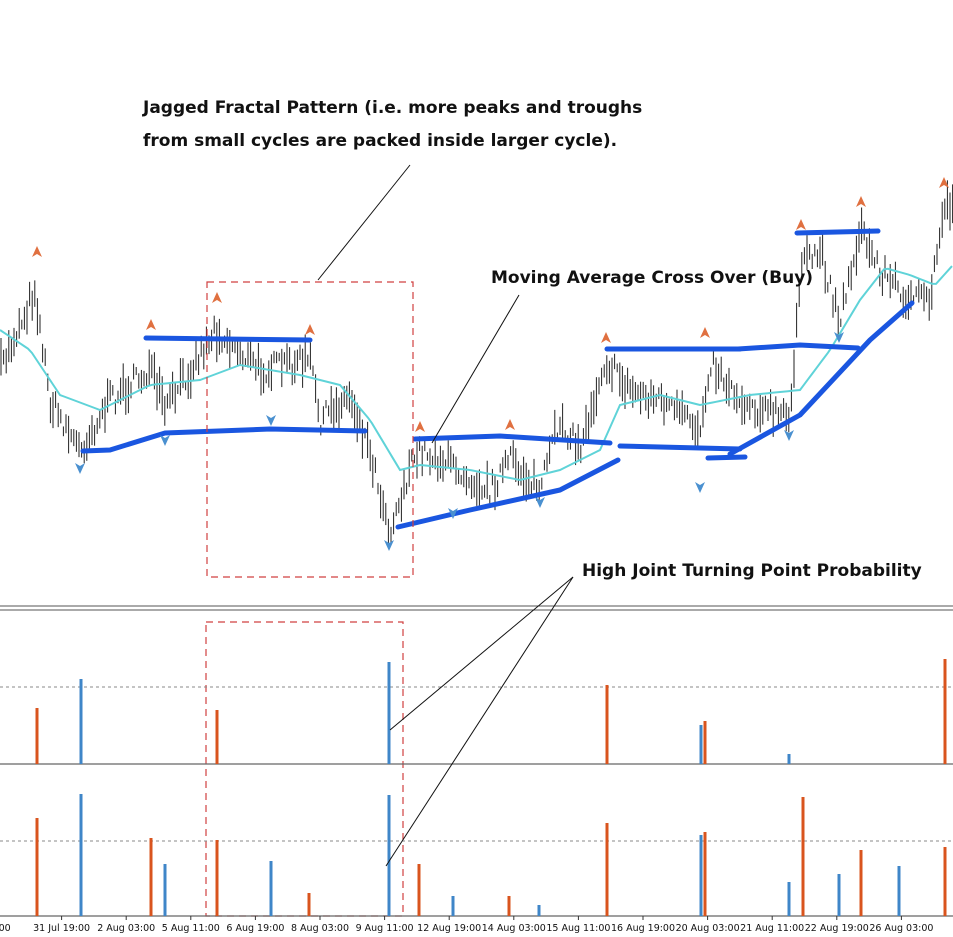  Describe the element at coordinates (652, 278) in the screenshot. I see `annotation: Moving Average Cross Over (Buy)` at that location.